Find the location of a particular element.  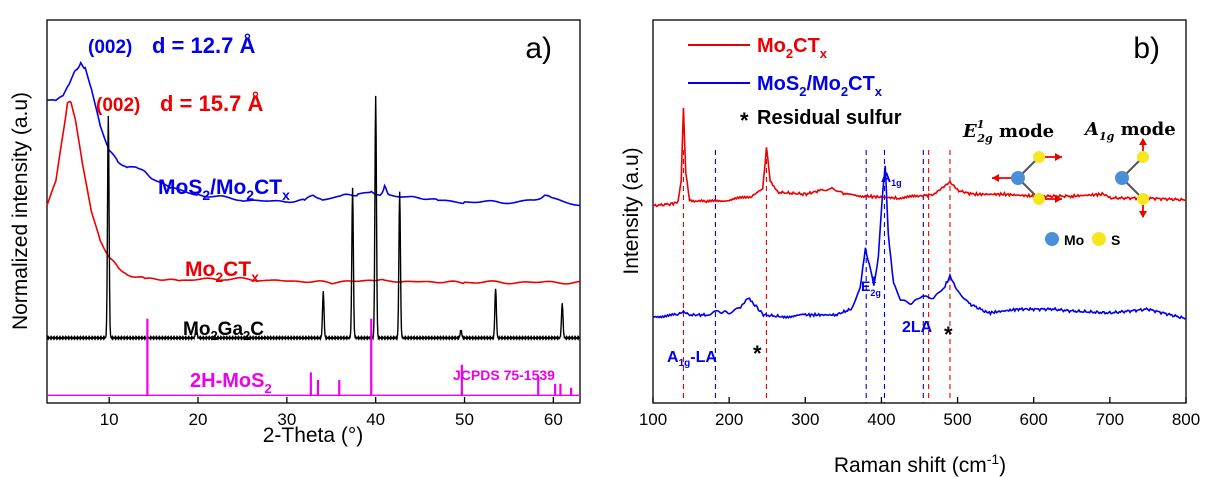

peak-label-2la: 2LA is located at coordinates (917, 327).